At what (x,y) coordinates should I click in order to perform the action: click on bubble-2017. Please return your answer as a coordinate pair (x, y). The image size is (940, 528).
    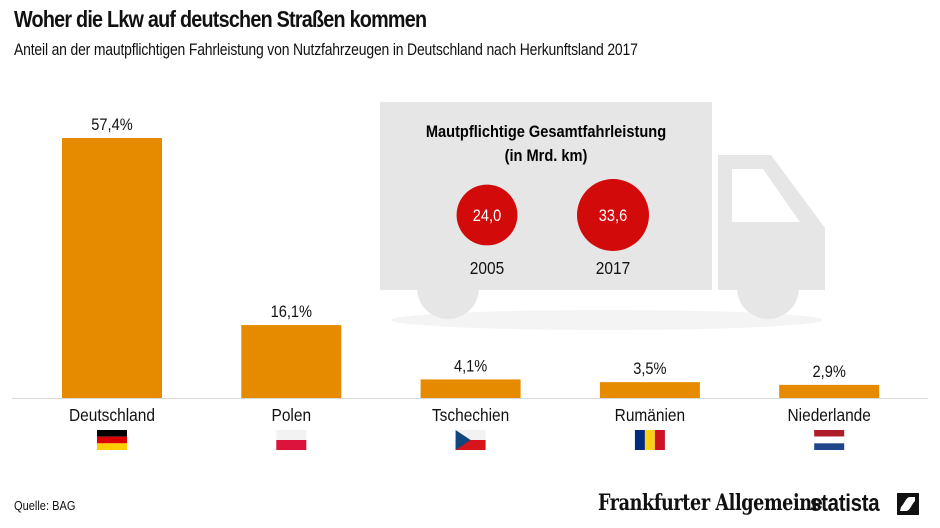
    Looking at the image, I should click on (613, 215).